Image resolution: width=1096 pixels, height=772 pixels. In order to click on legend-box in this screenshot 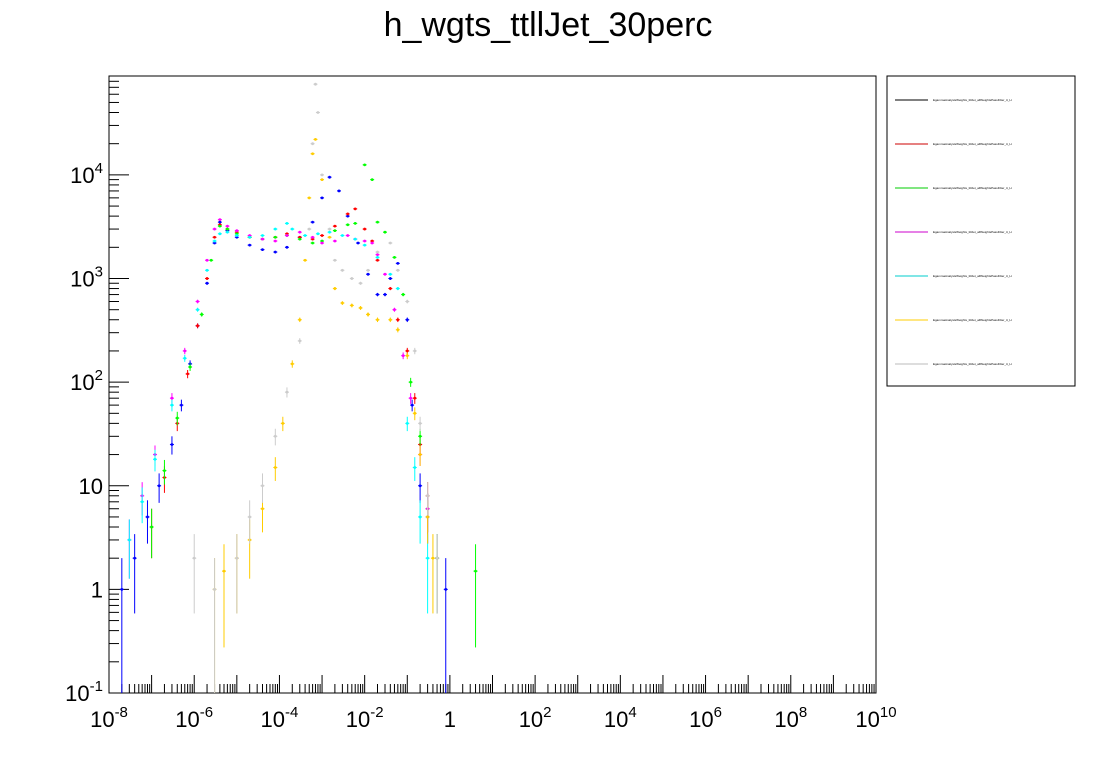, I will do `click(981, 231)`.